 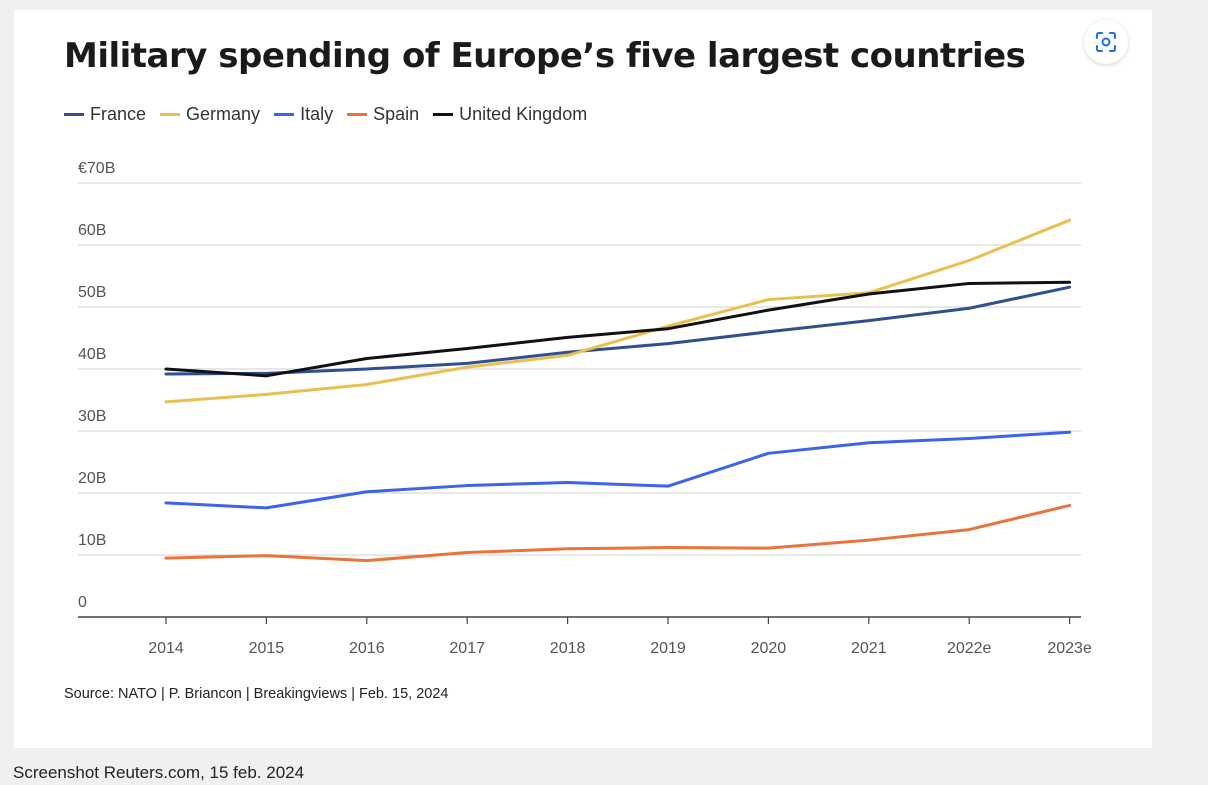 I want to click on y-tick-label: 20B, so click(x=92, y=478).